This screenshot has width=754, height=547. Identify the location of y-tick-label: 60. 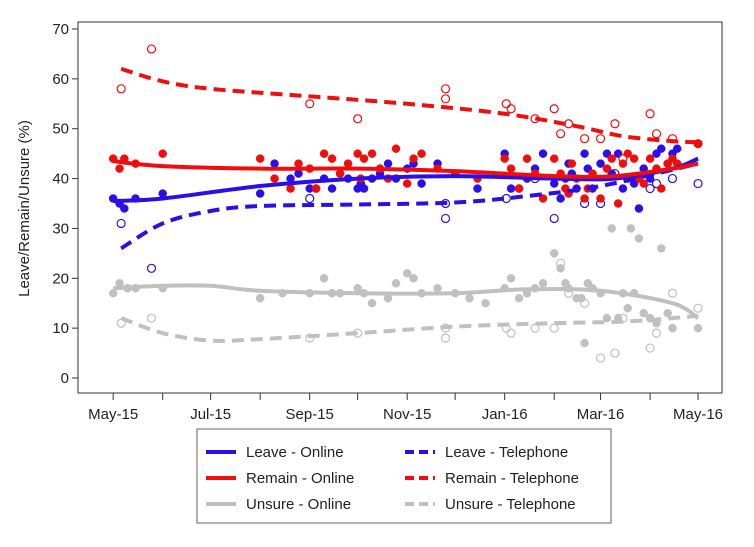
(60, 79).